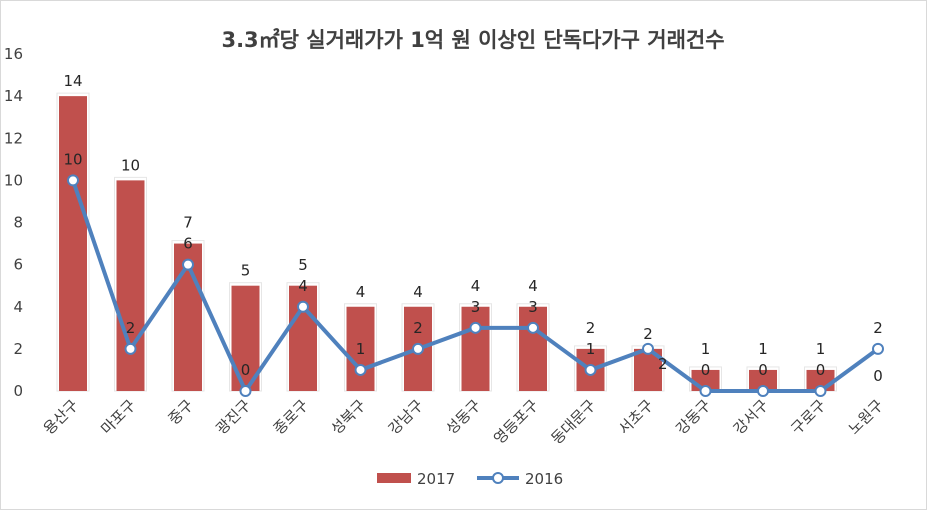 This screenshot has width=927, height=510. What do you see at coordinates (866, 417) in the screenshot?
I see `x-tick-label: 노원구` at bounding box center [866, 417].